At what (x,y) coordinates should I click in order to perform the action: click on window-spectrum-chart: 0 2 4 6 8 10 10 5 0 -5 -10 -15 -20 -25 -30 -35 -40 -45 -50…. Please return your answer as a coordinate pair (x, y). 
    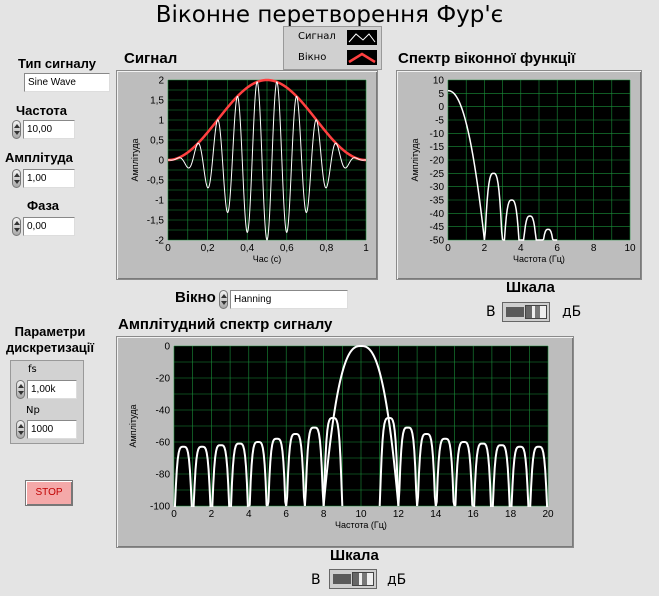
    Looking at the image, I should click on (523, 170).